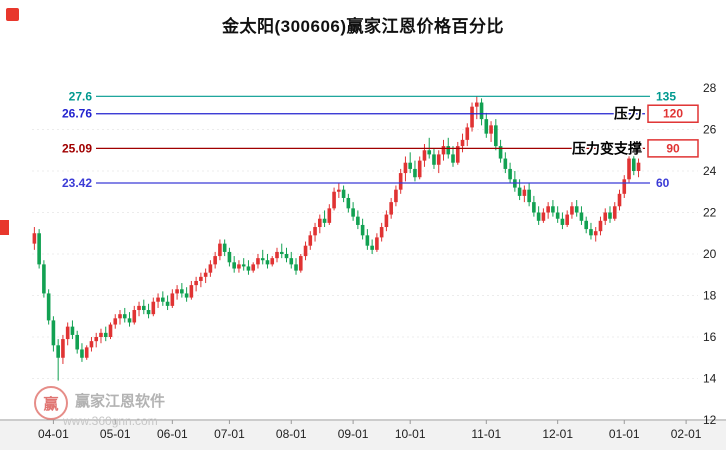 The width and height of the screenshot is (726, 450). I want to click on x-axis-label: 12-01, so click(557, 434).